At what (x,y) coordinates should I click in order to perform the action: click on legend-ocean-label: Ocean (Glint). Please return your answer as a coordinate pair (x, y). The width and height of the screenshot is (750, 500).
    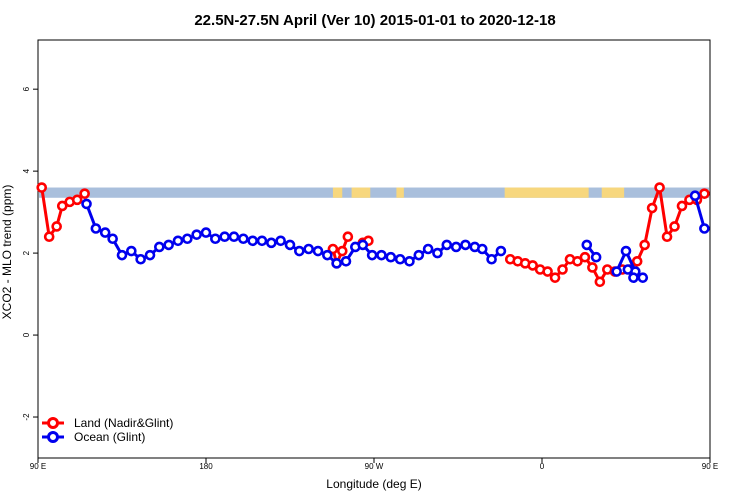
    Looking at the image, I should click on (109, 437).